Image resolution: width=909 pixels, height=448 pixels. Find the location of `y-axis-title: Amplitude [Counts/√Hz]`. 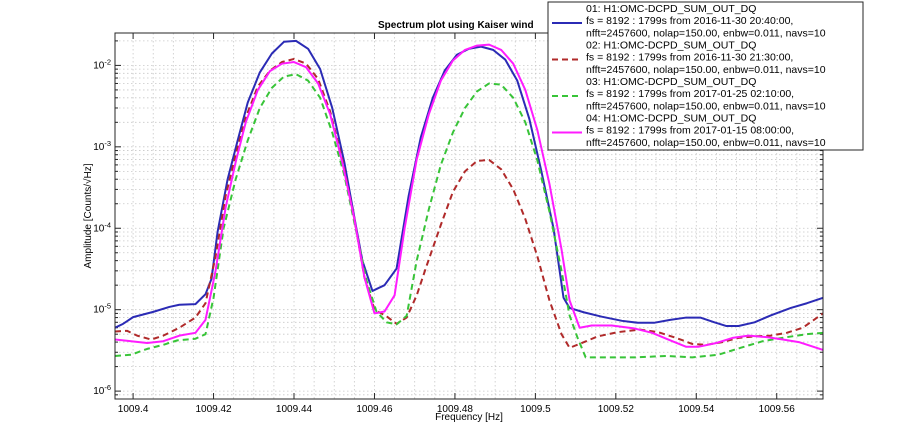

y-axis-title: Amplitude [Counts/√Hz] is located at coordinates (88, 215).